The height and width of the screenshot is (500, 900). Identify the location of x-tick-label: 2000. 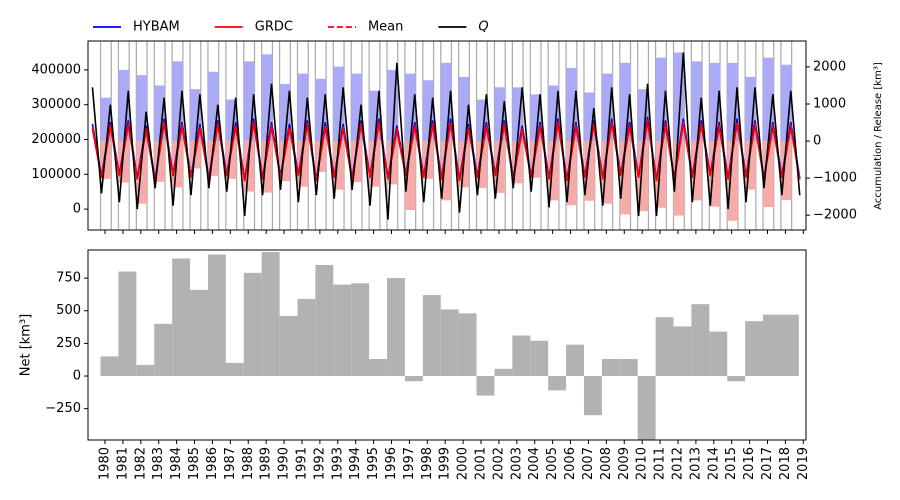
(463, 463).